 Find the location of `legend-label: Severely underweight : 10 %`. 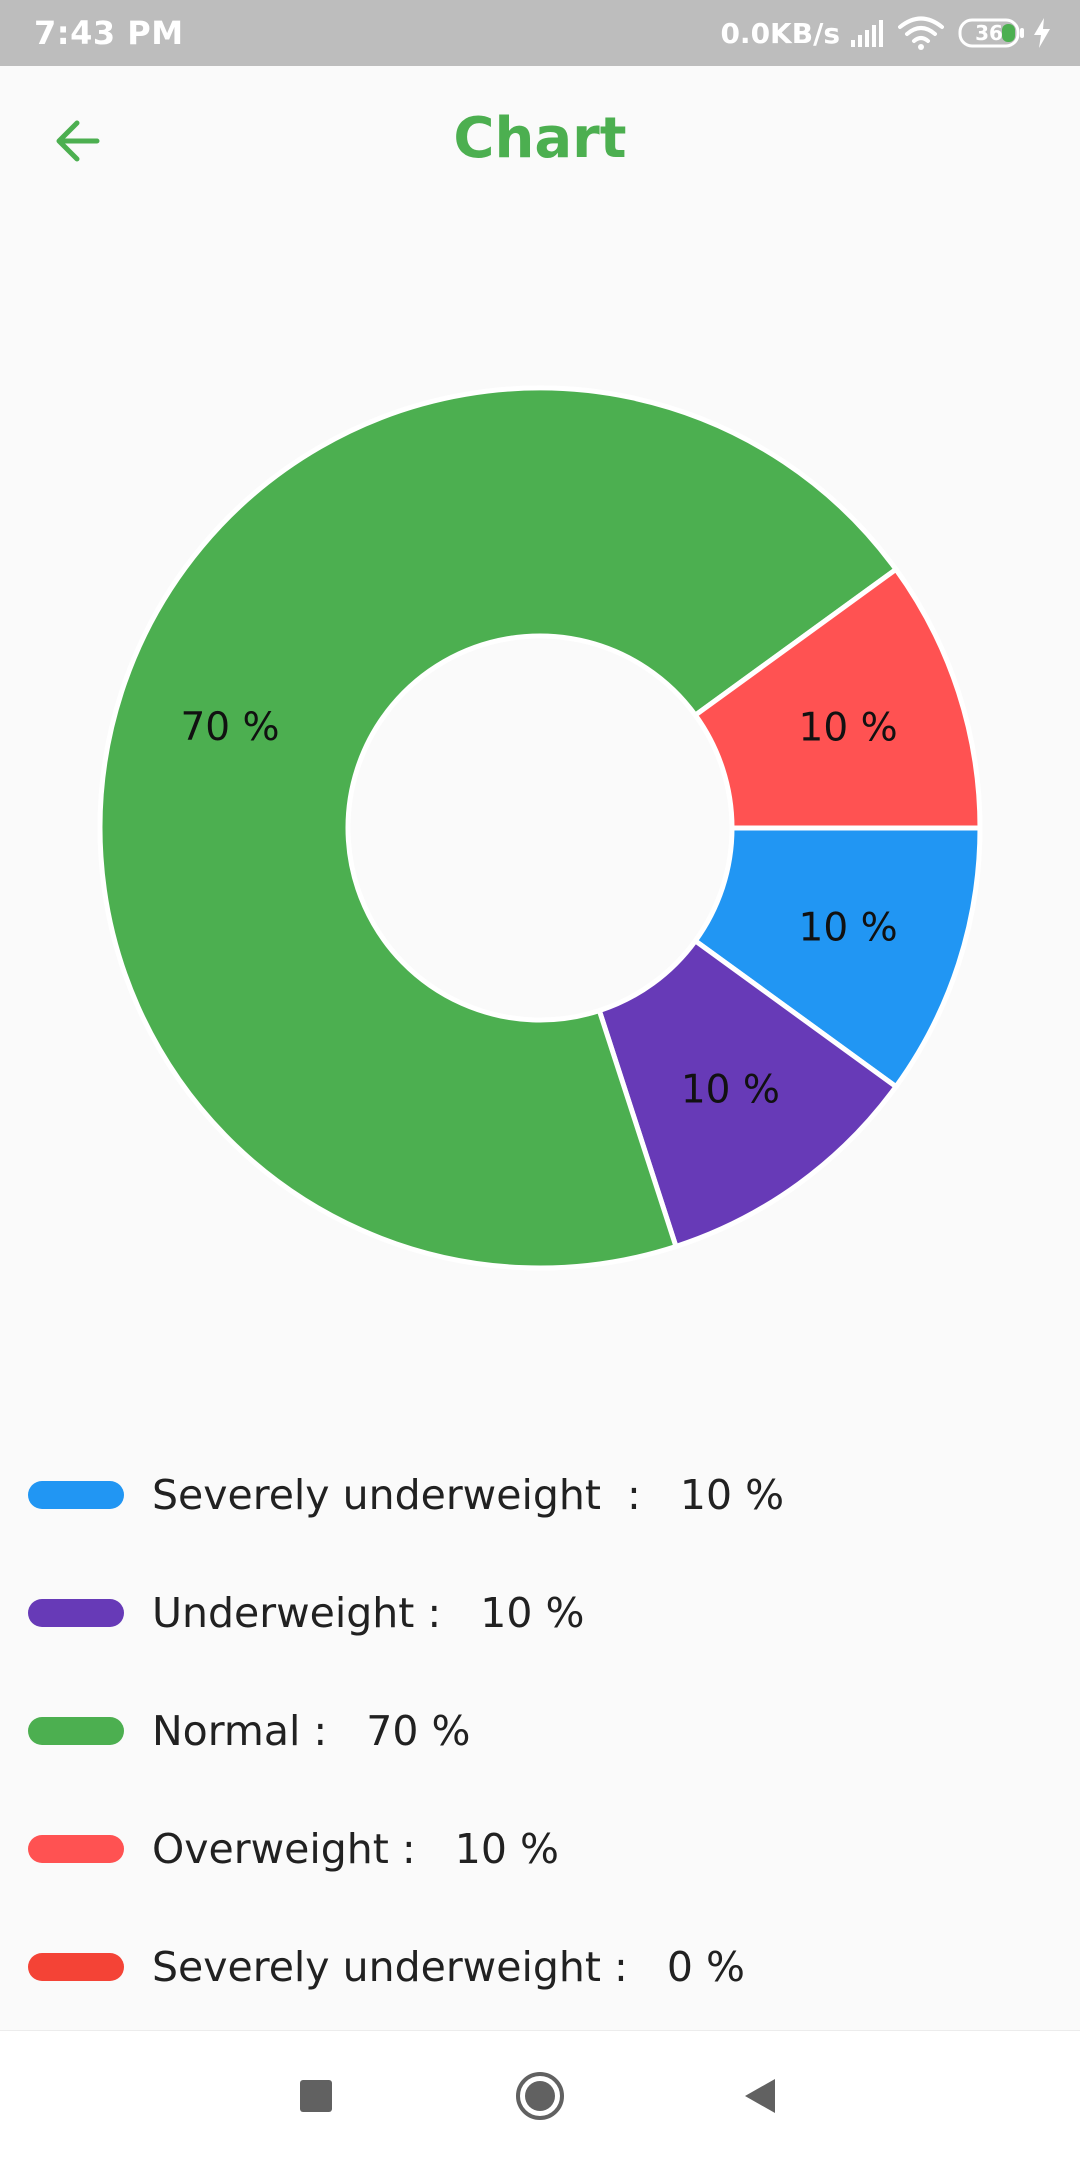

legend-label: Severely underweight : 10 % is located at coordinates (468, 1495).